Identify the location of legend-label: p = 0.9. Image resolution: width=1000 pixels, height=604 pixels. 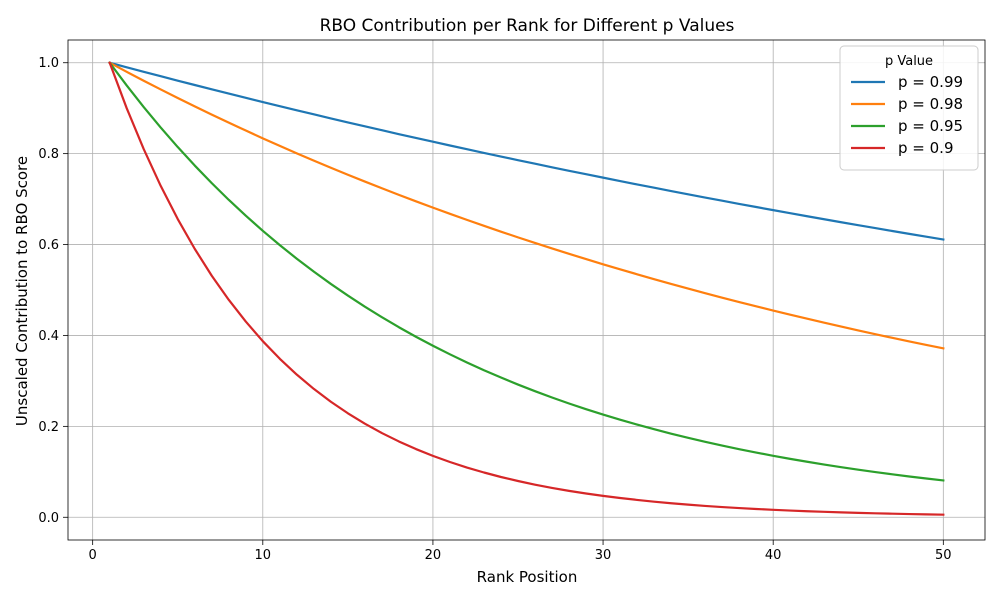
(925, 148).